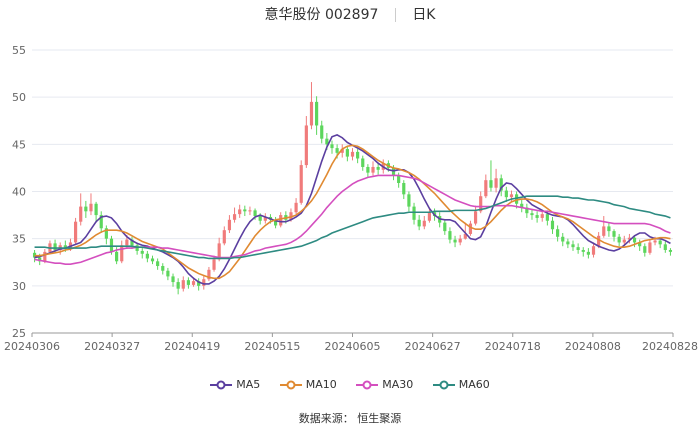  I want to click on legend-swatch-ma10, so click(290, 385).